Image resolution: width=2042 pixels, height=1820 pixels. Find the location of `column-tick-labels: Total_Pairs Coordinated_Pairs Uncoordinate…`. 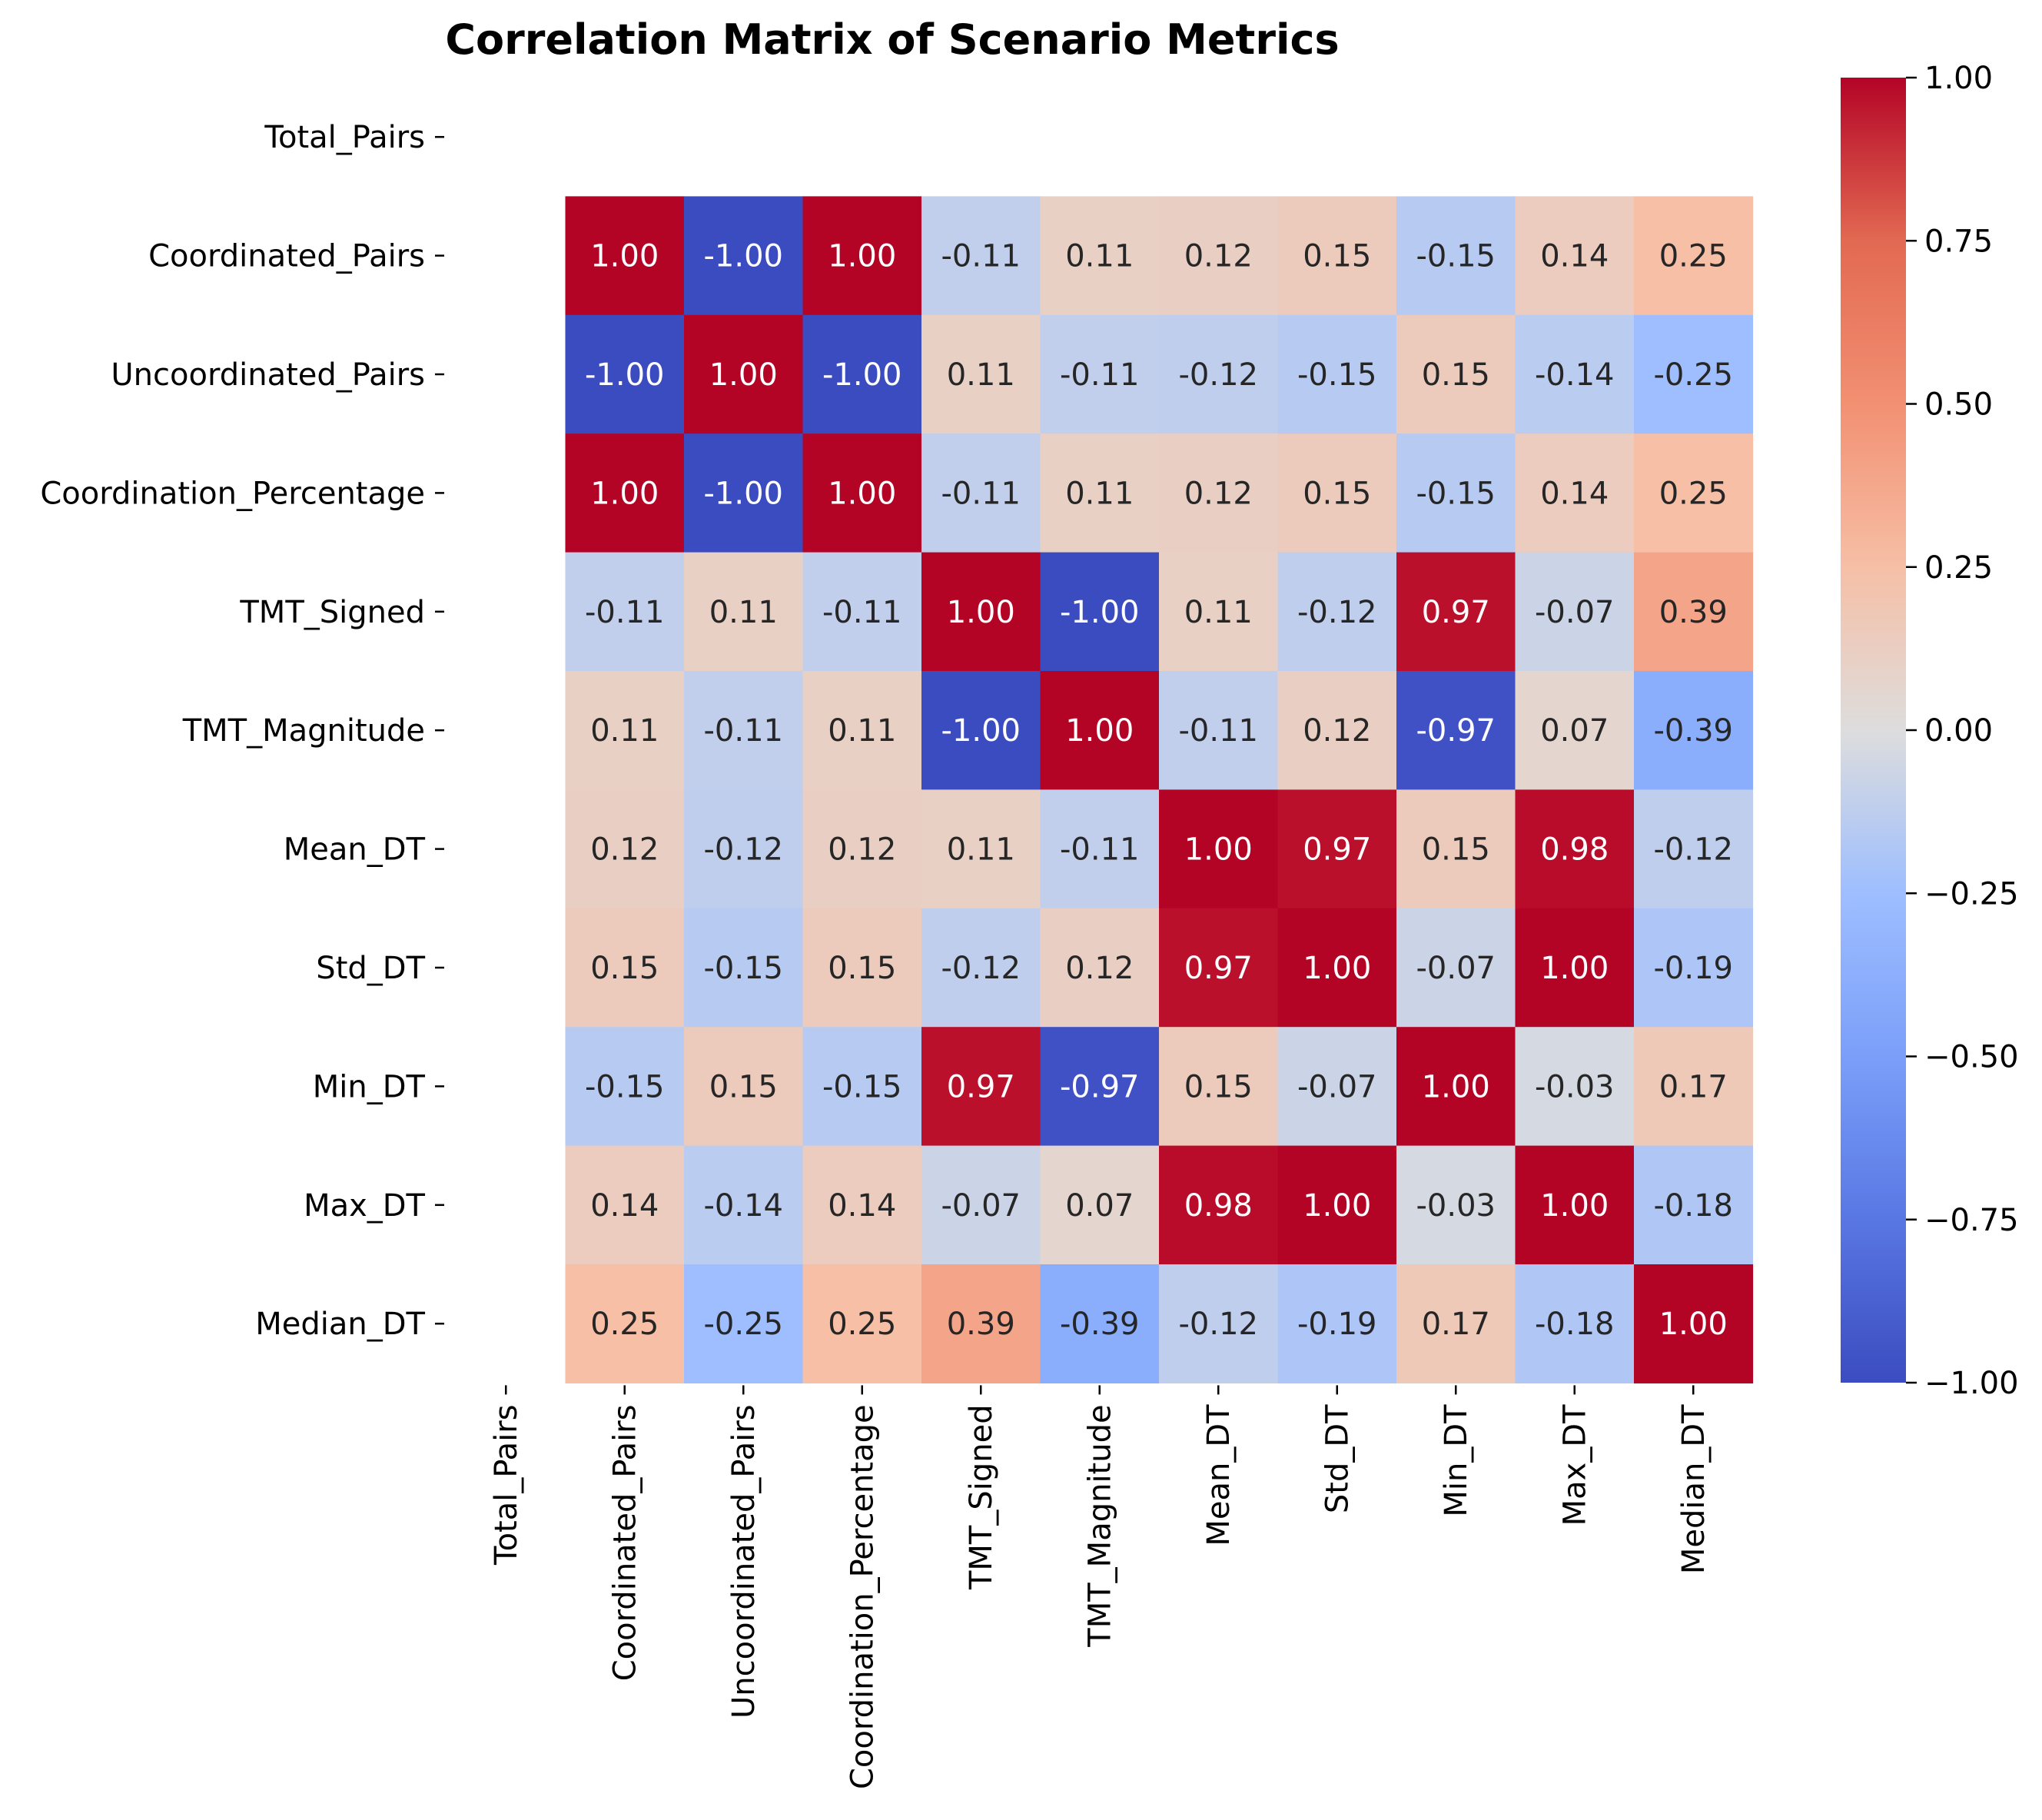

column-tick-labels: Total_Pairs Coordinated_Pairs Uncoordinate… is located at coordinates (1100, 1587).